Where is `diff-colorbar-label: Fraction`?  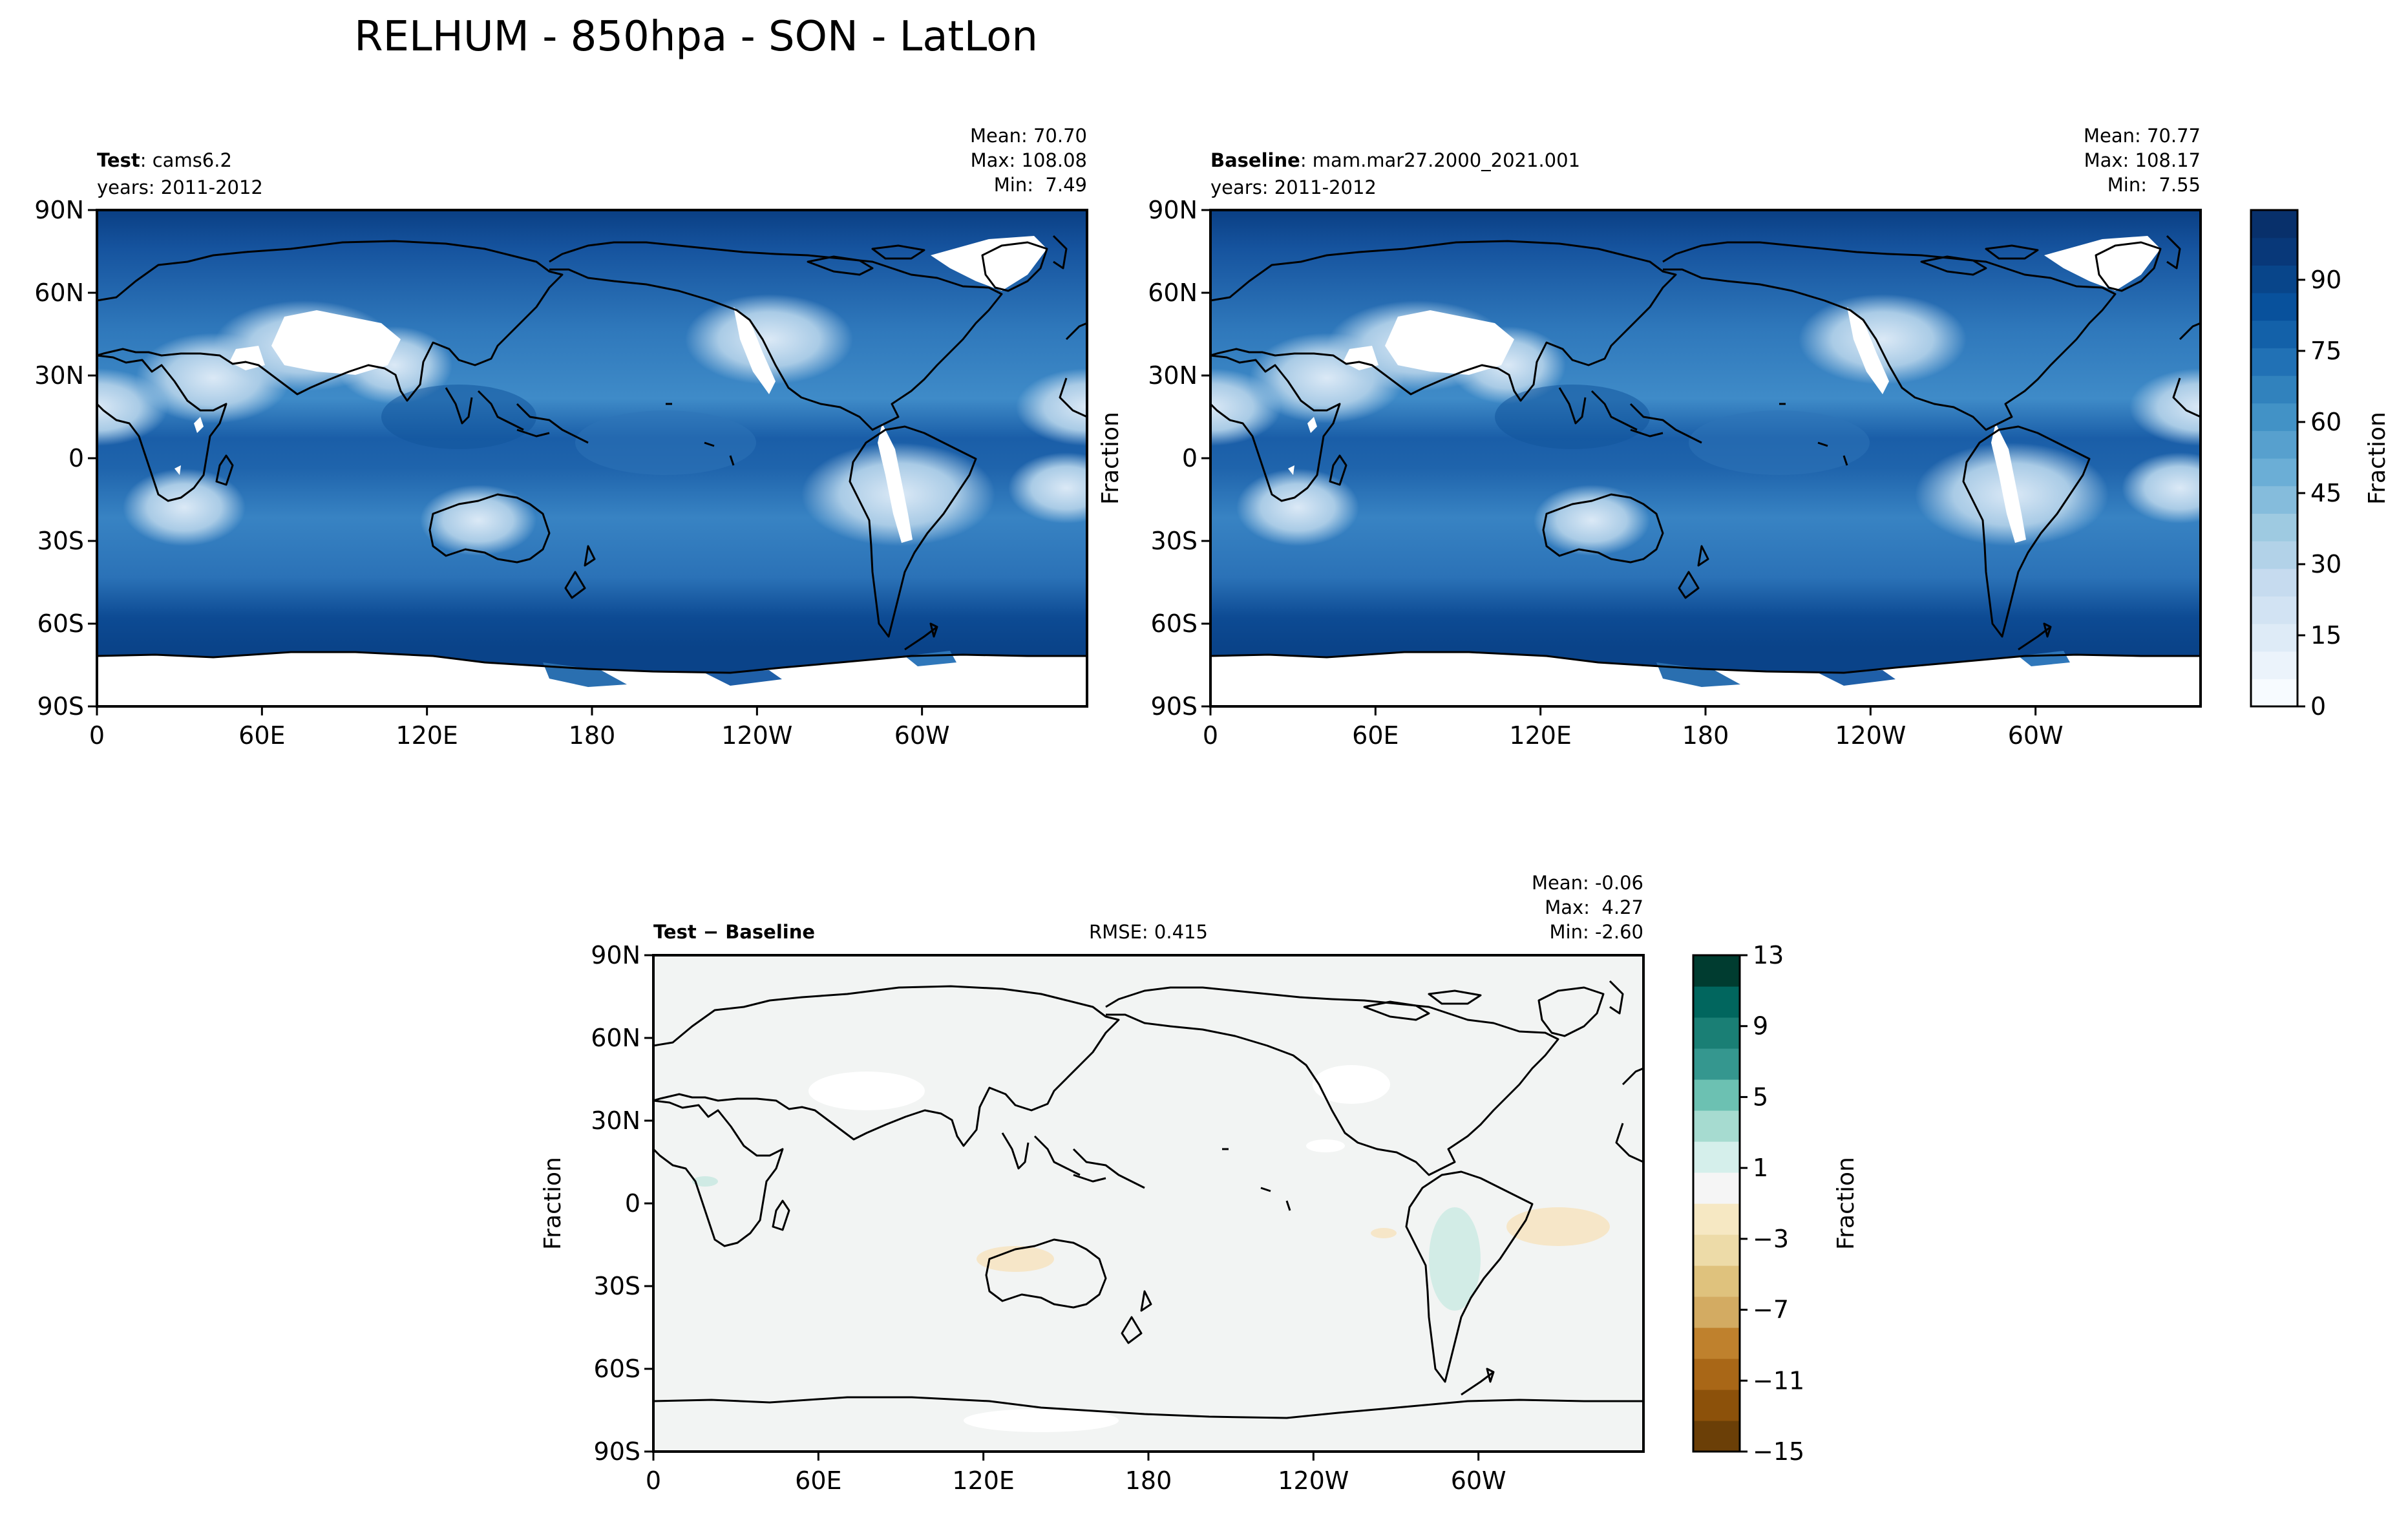 diff-colorbar-label: Fraction is located at coordinates (1846, 1203).